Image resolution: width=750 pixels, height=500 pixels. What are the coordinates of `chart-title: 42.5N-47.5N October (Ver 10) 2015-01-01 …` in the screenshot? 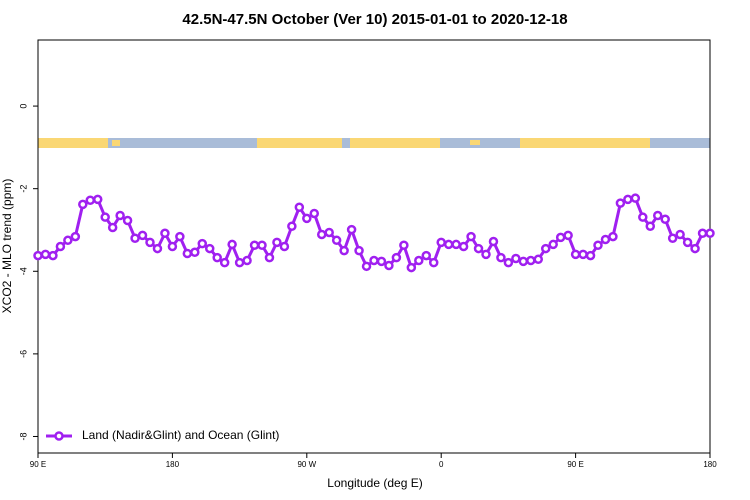 It's located at (374, 19).